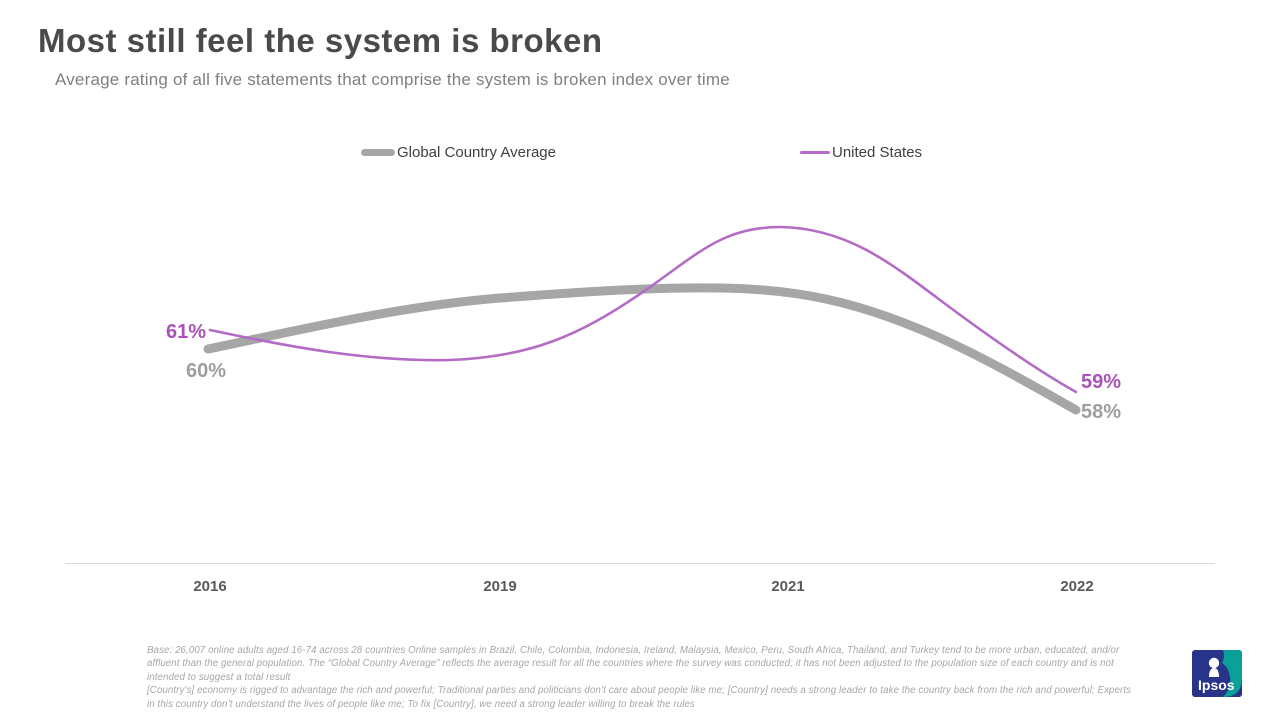  What do you see at coordinates (210, 586) in the screenshot?
I see `x-axis-tick-2016: 2016` at bounding box center [210, 586].